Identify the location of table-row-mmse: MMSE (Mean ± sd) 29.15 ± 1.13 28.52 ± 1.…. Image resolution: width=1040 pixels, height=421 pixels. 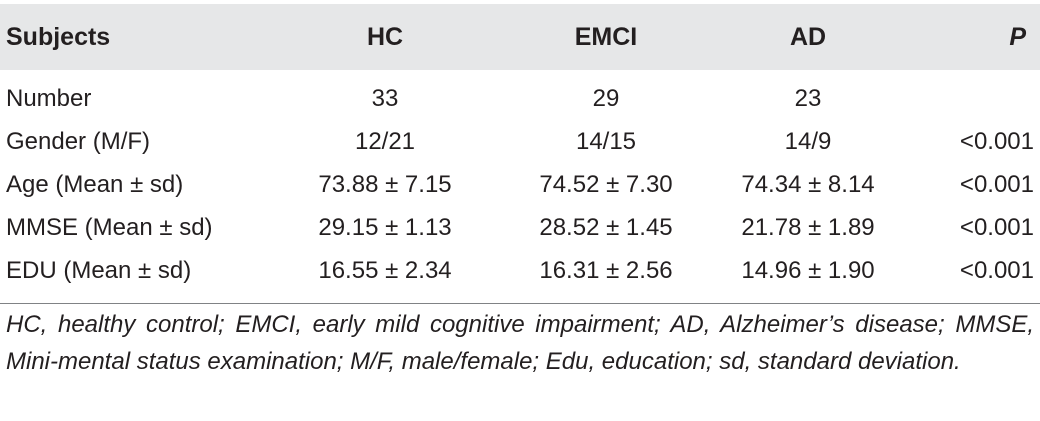
(520, 227).